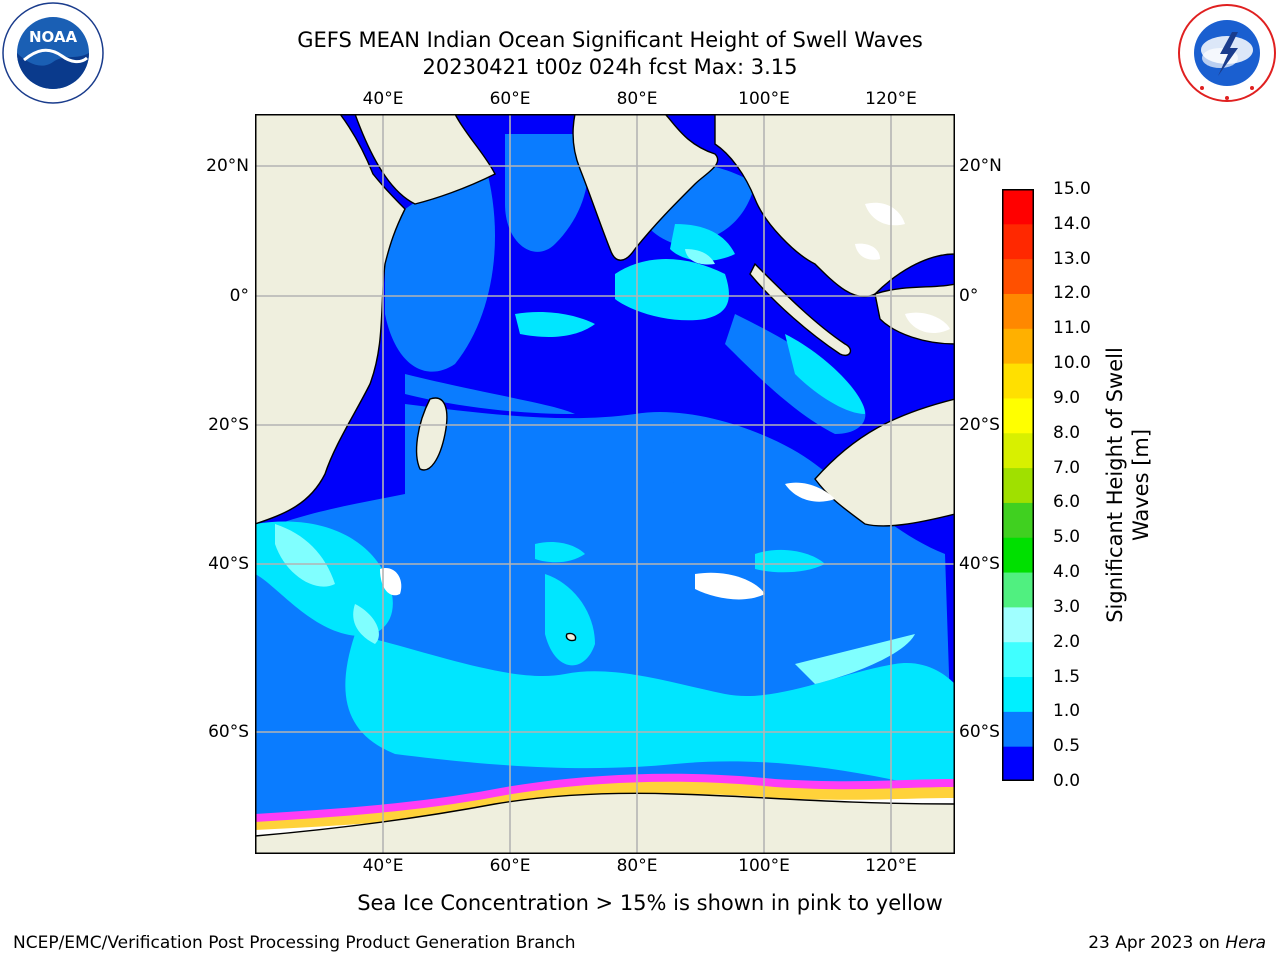 Image resolution: width=1280 pixels, height=960 pixels. I want to click on svg-text: NOAA, so click(53, 37).